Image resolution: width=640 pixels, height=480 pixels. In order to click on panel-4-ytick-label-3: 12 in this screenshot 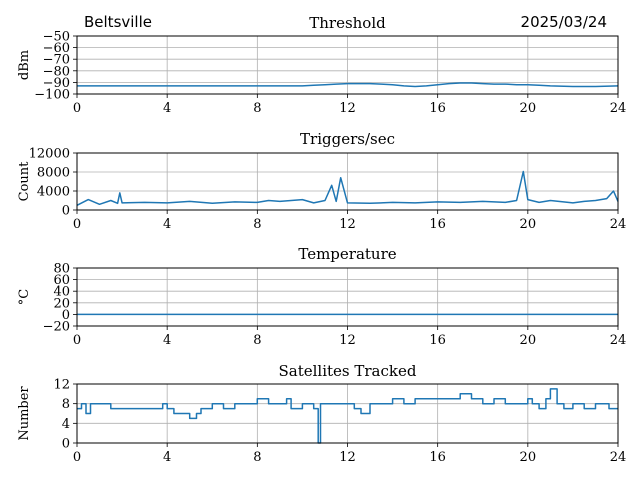, I will do `click(61, 385)`.